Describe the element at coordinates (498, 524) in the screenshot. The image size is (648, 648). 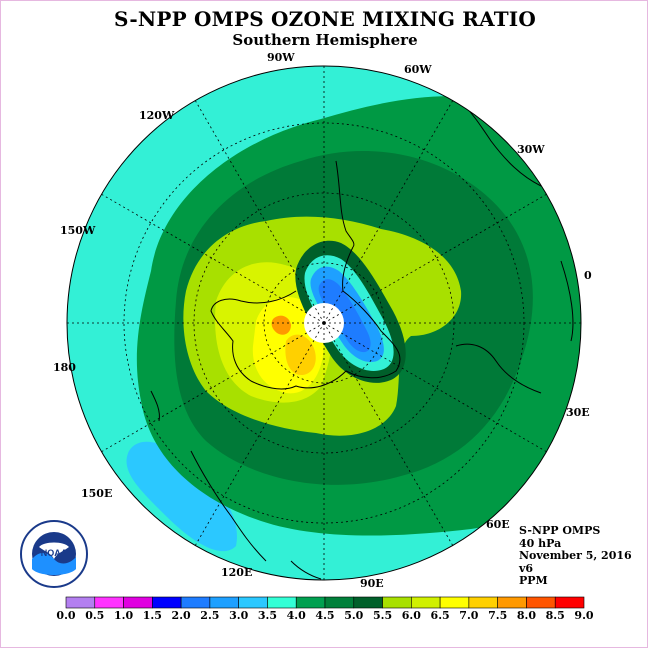
I see `label-60e: 60E` at that location.